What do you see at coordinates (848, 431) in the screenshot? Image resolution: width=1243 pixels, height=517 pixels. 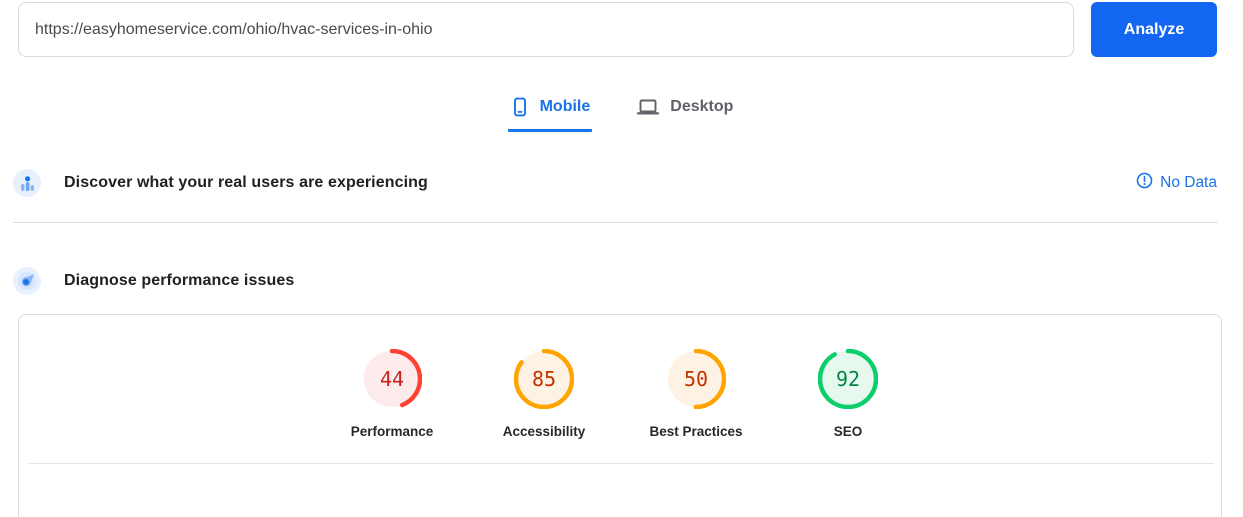 I see `score-label: SEO` at bounding box center [848, 431].